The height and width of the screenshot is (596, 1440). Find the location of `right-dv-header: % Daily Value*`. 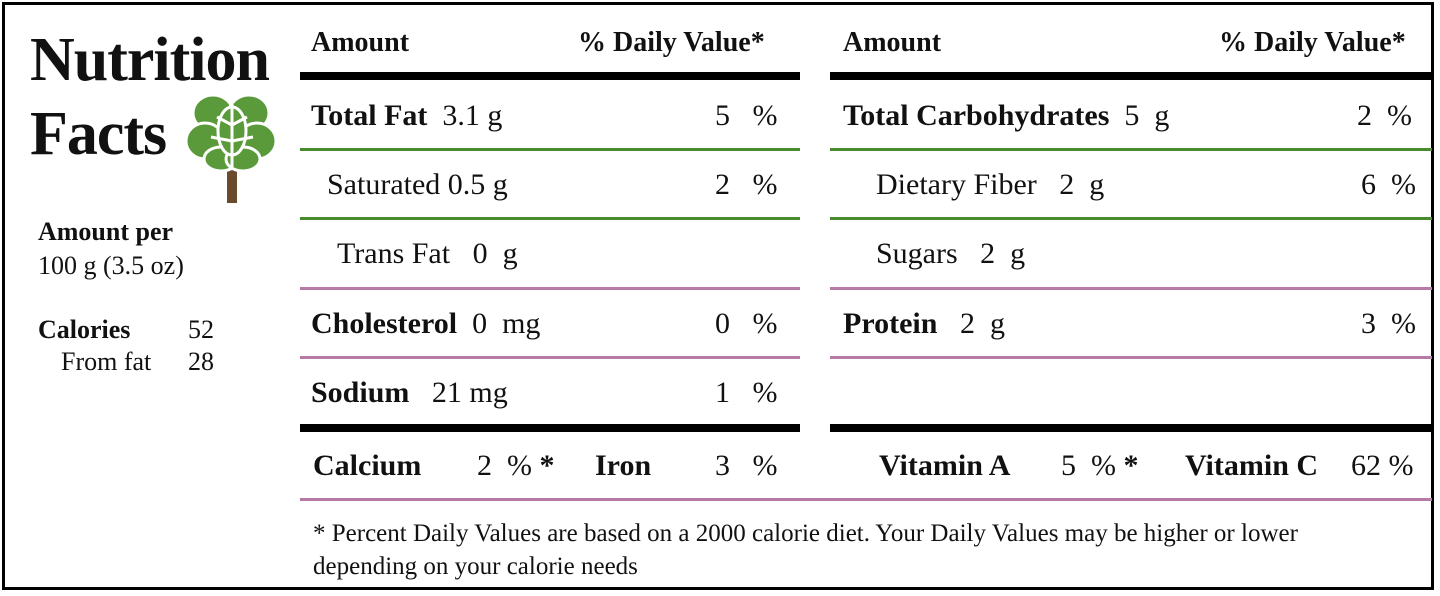

right-dv-header: % Daily Value* is located at coordinates (1312, 42).